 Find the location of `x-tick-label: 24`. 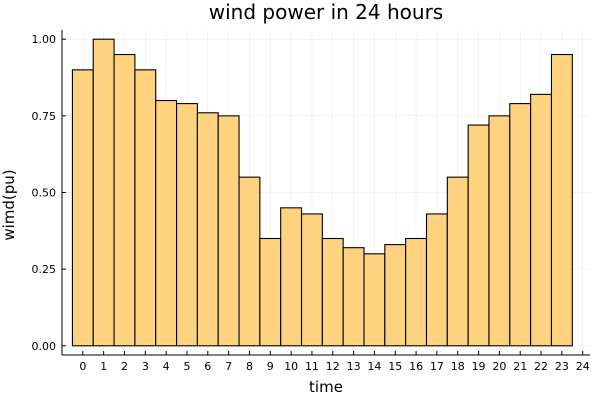

x-tick-label: 24 is located at coordinates (583, 366).